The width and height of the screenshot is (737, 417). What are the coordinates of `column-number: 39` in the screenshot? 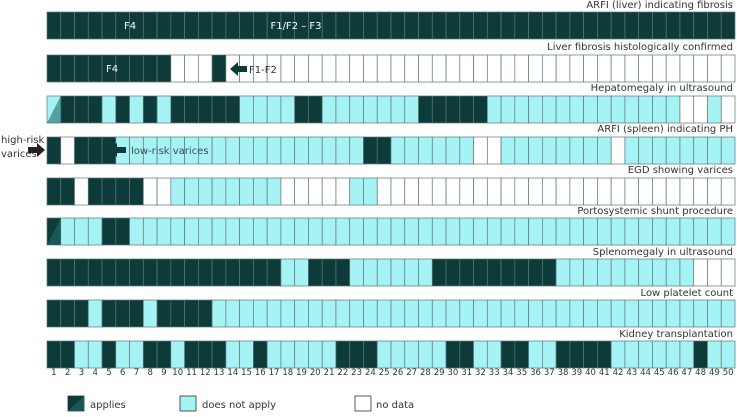 It's located at (576, 373).